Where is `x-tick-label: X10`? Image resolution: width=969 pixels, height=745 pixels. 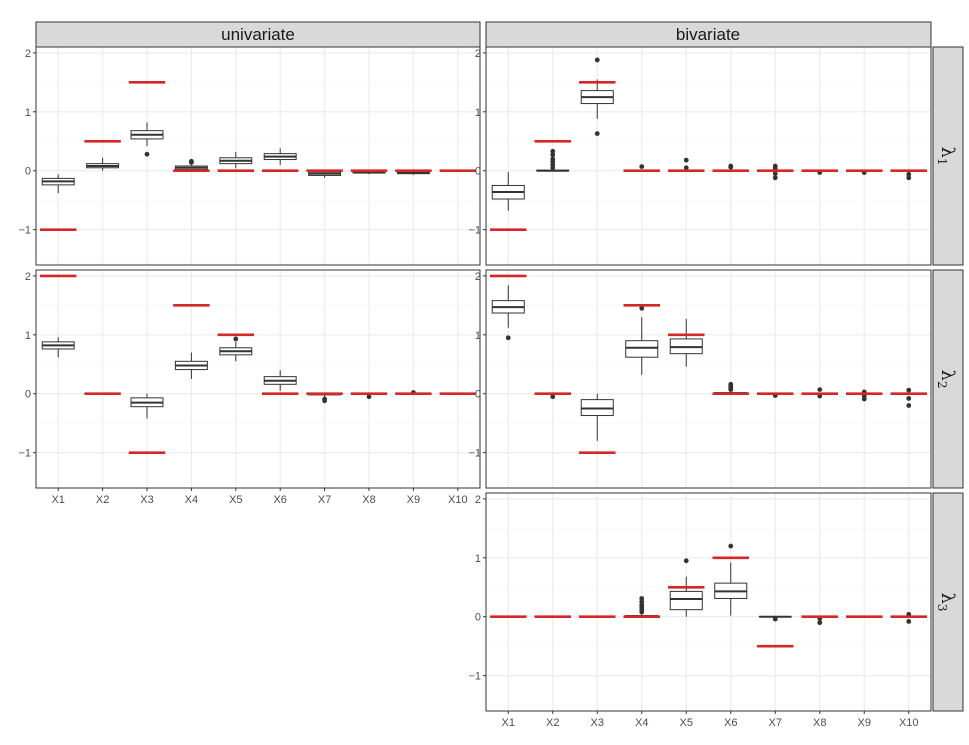
x-tick-label: X10 is located at coordinates (909, 723).